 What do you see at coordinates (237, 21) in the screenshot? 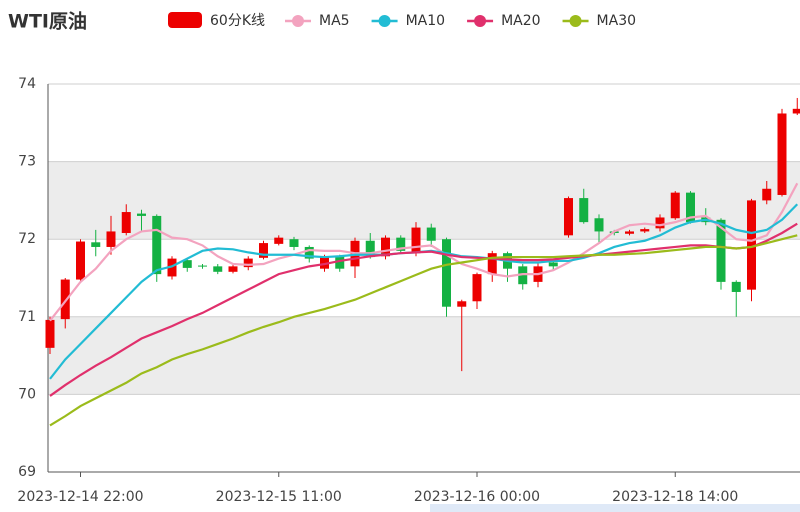
I see `legend-label: 60分K线` at bounding box center [237, 21].